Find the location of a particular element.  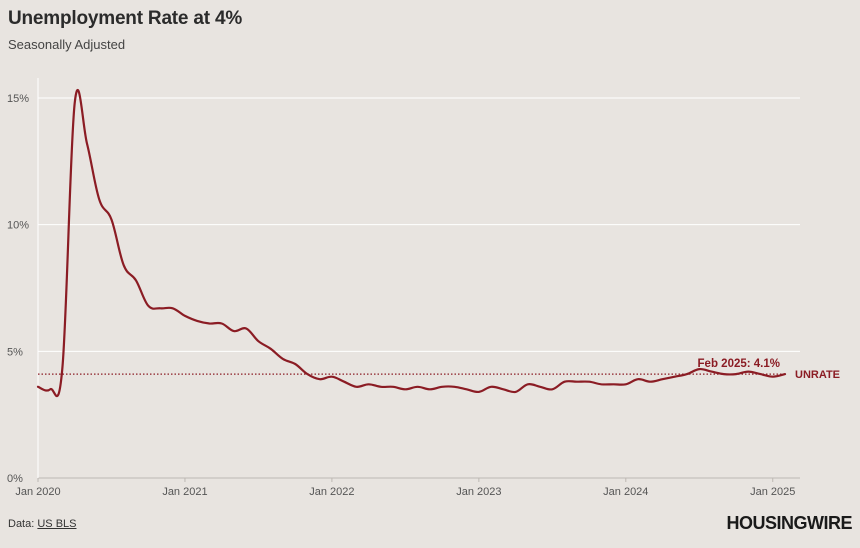

y-tick-label: 10% is located at coordinates (18, 226).